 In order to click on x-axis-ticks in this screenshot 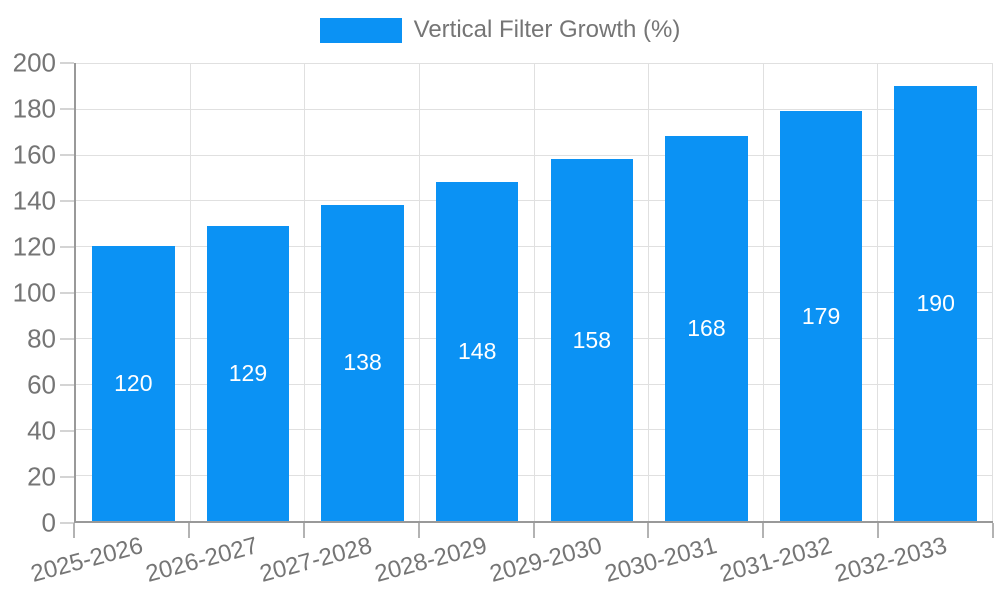, I will do `click(533, 530)`.